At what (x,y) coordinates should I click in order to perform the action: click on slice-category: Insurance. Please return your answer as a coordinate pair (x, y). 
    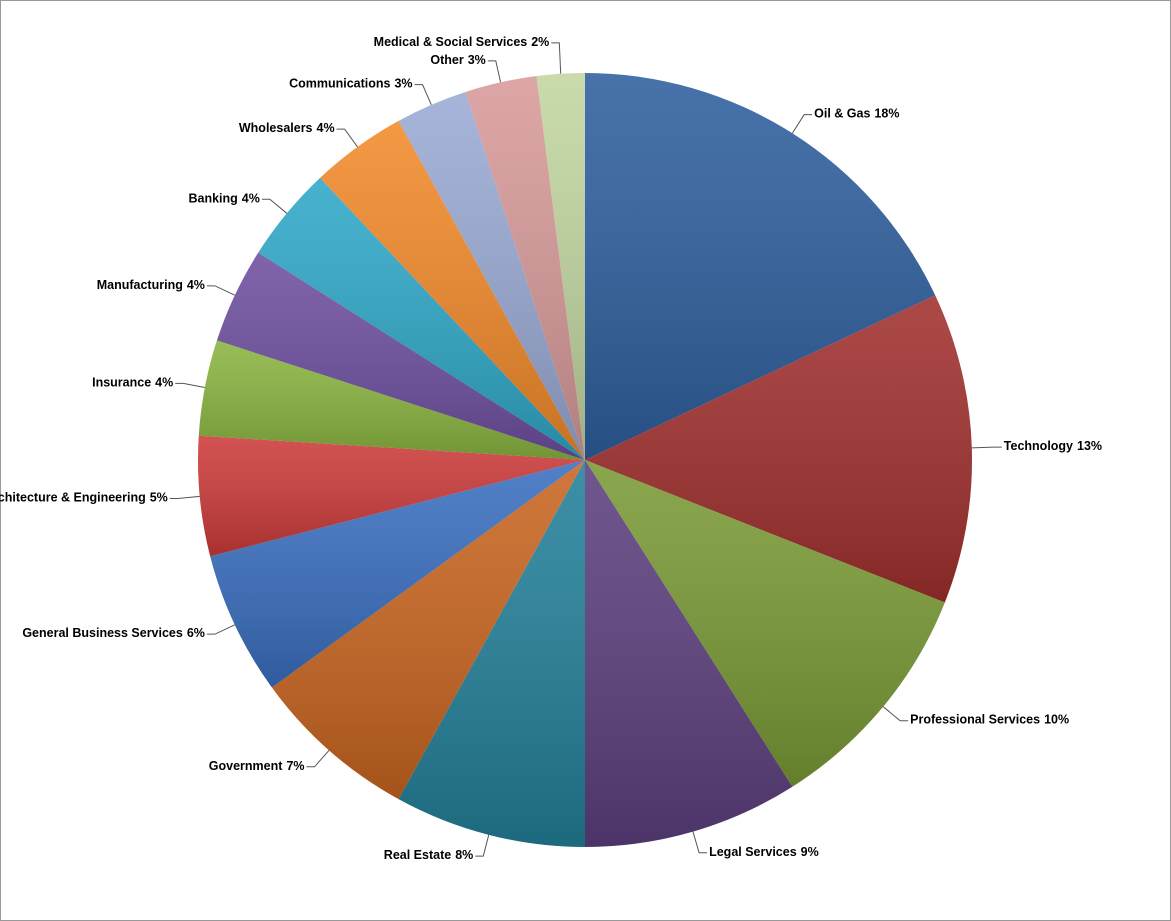
    Looking at the image, I should click on (121, 383).